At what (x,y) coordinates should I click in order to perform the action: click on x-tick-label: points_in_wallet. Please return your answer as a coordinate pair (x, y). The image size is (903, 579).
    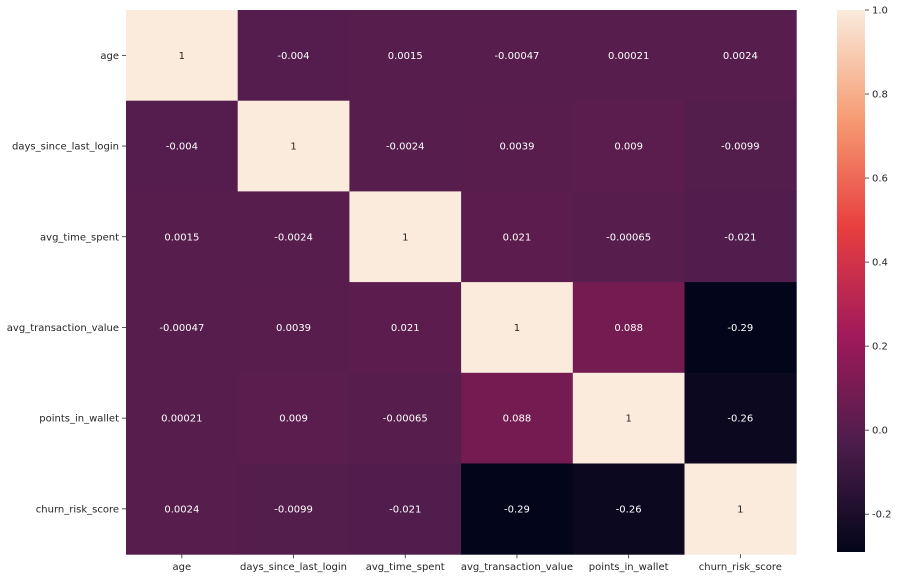
    Looking at the image, I should click on (629, 567).